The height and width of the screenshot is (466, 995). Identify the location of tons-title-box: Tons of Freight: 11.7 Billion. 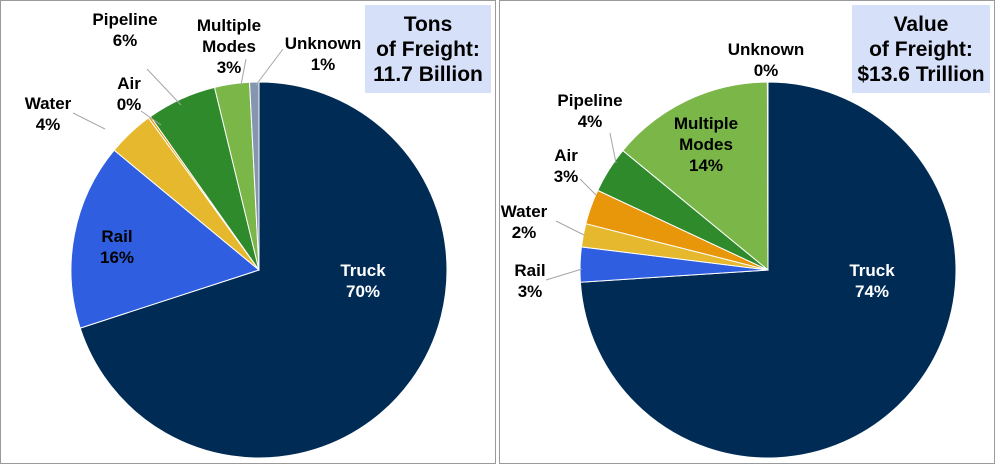
(428, 49).